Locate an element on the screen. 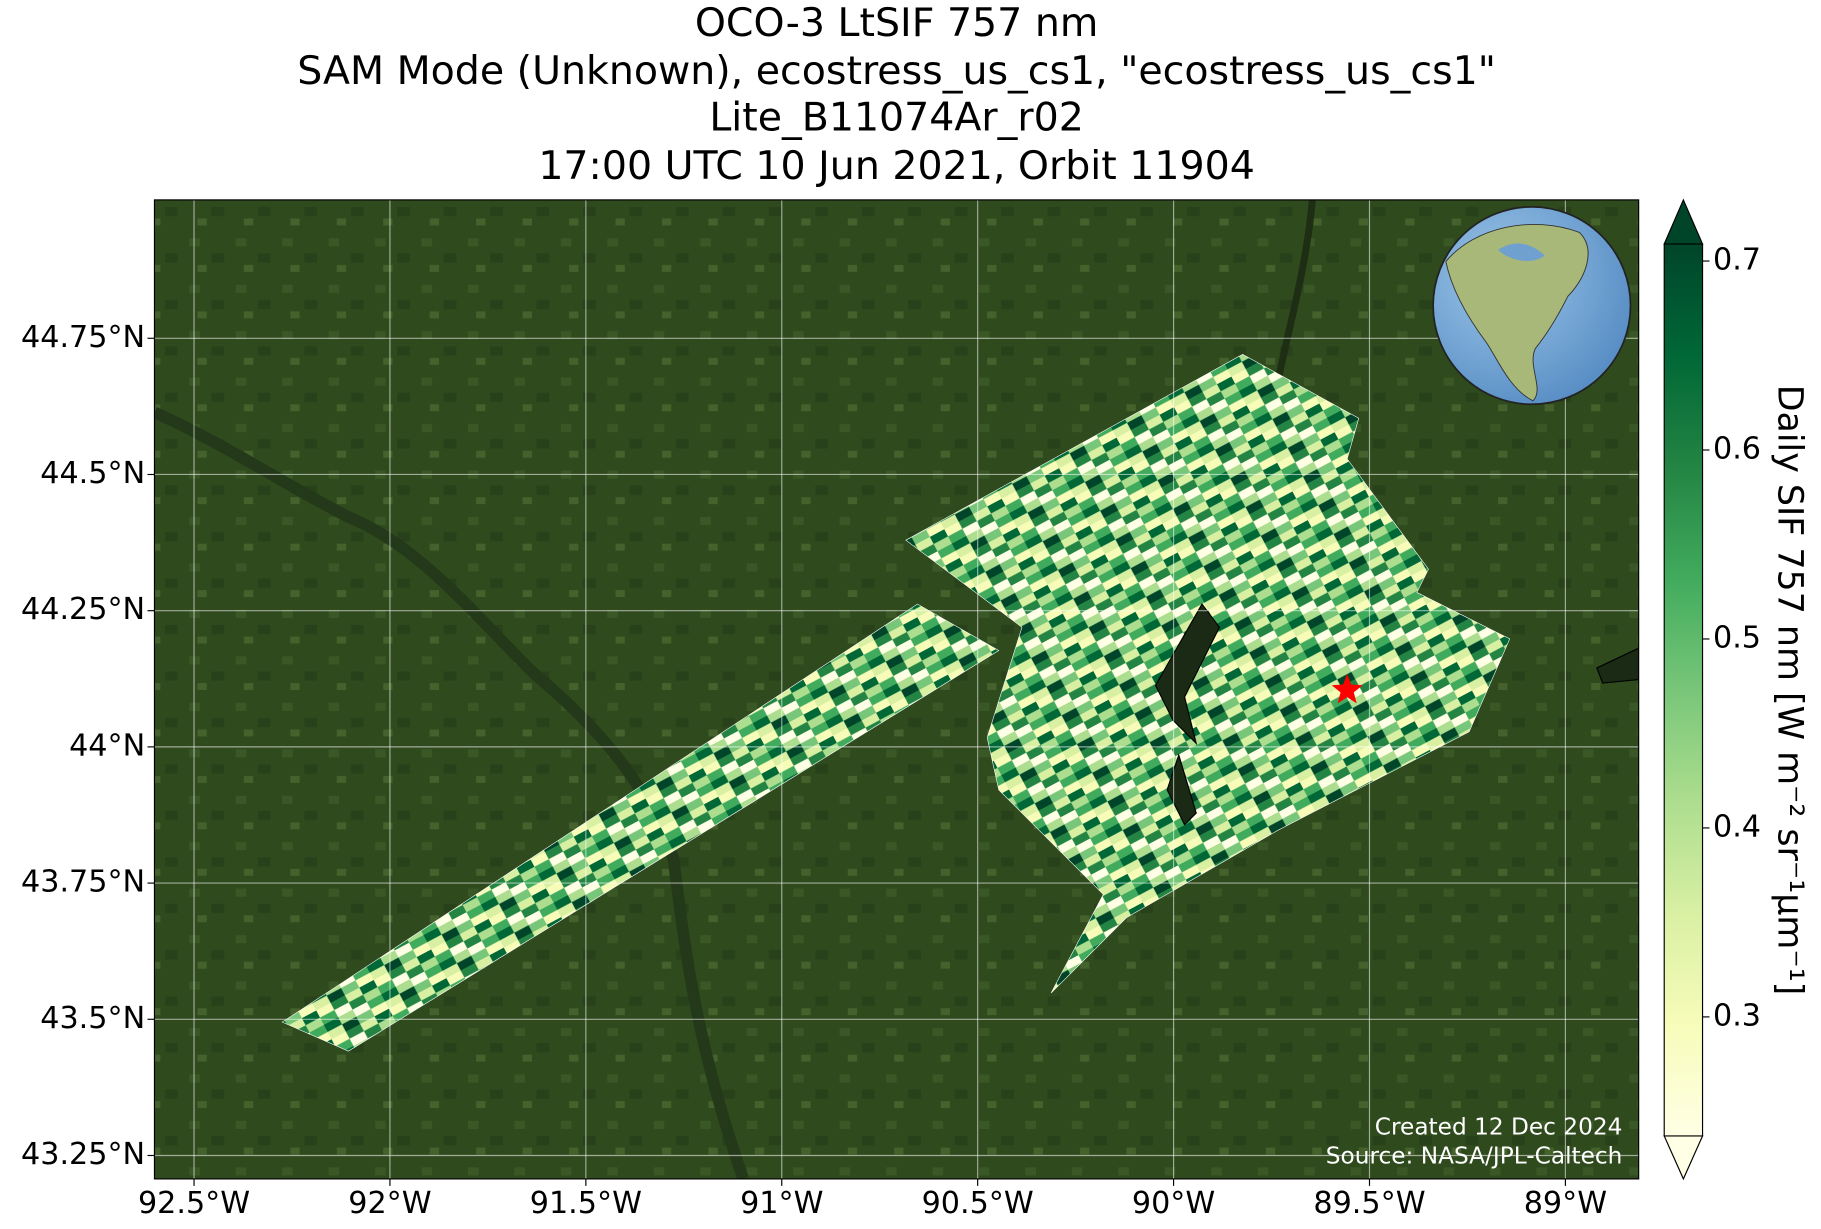  y-tick-label: 44.75°N is located at coordinates (83, 337).